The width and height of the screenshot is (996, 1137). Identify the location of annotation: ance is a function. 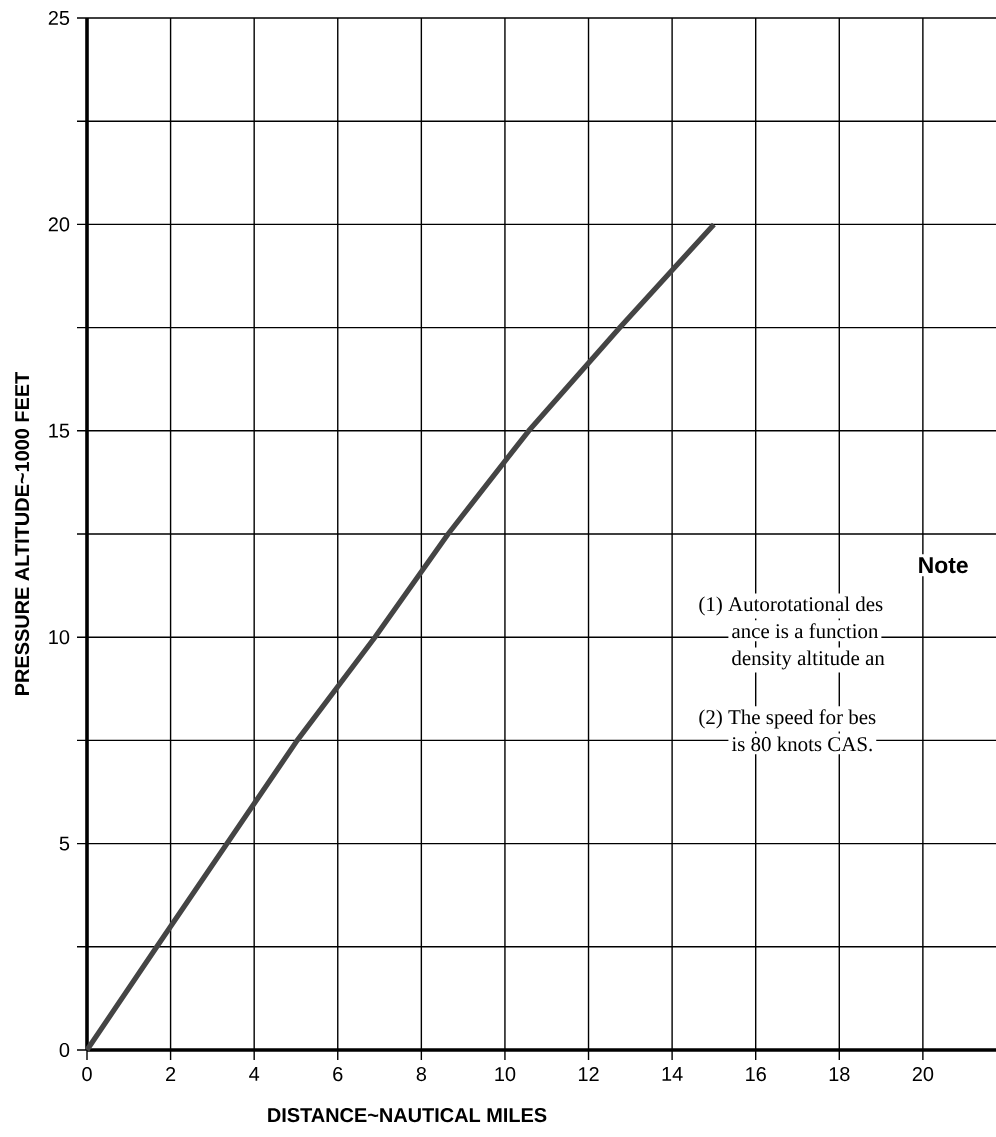
(805, 631).